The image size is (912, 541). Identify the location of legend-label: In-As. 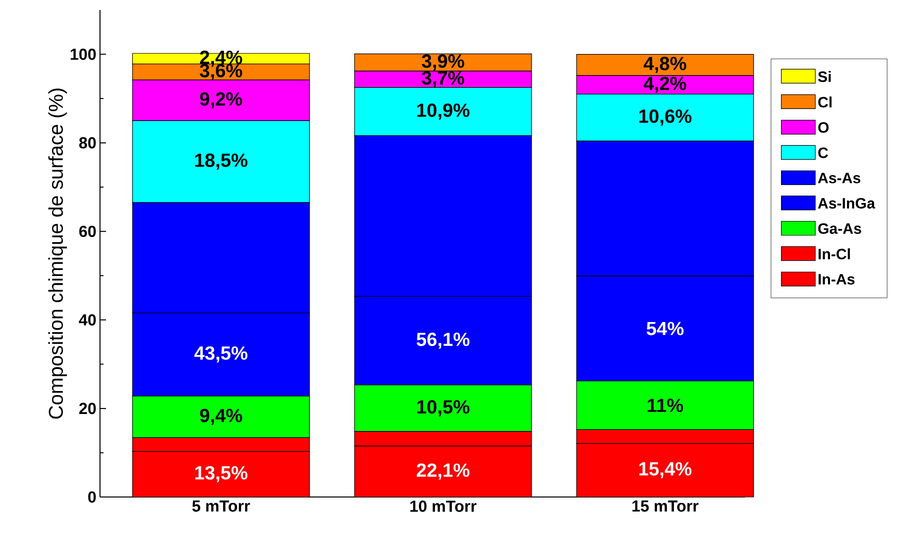
(836, 279).